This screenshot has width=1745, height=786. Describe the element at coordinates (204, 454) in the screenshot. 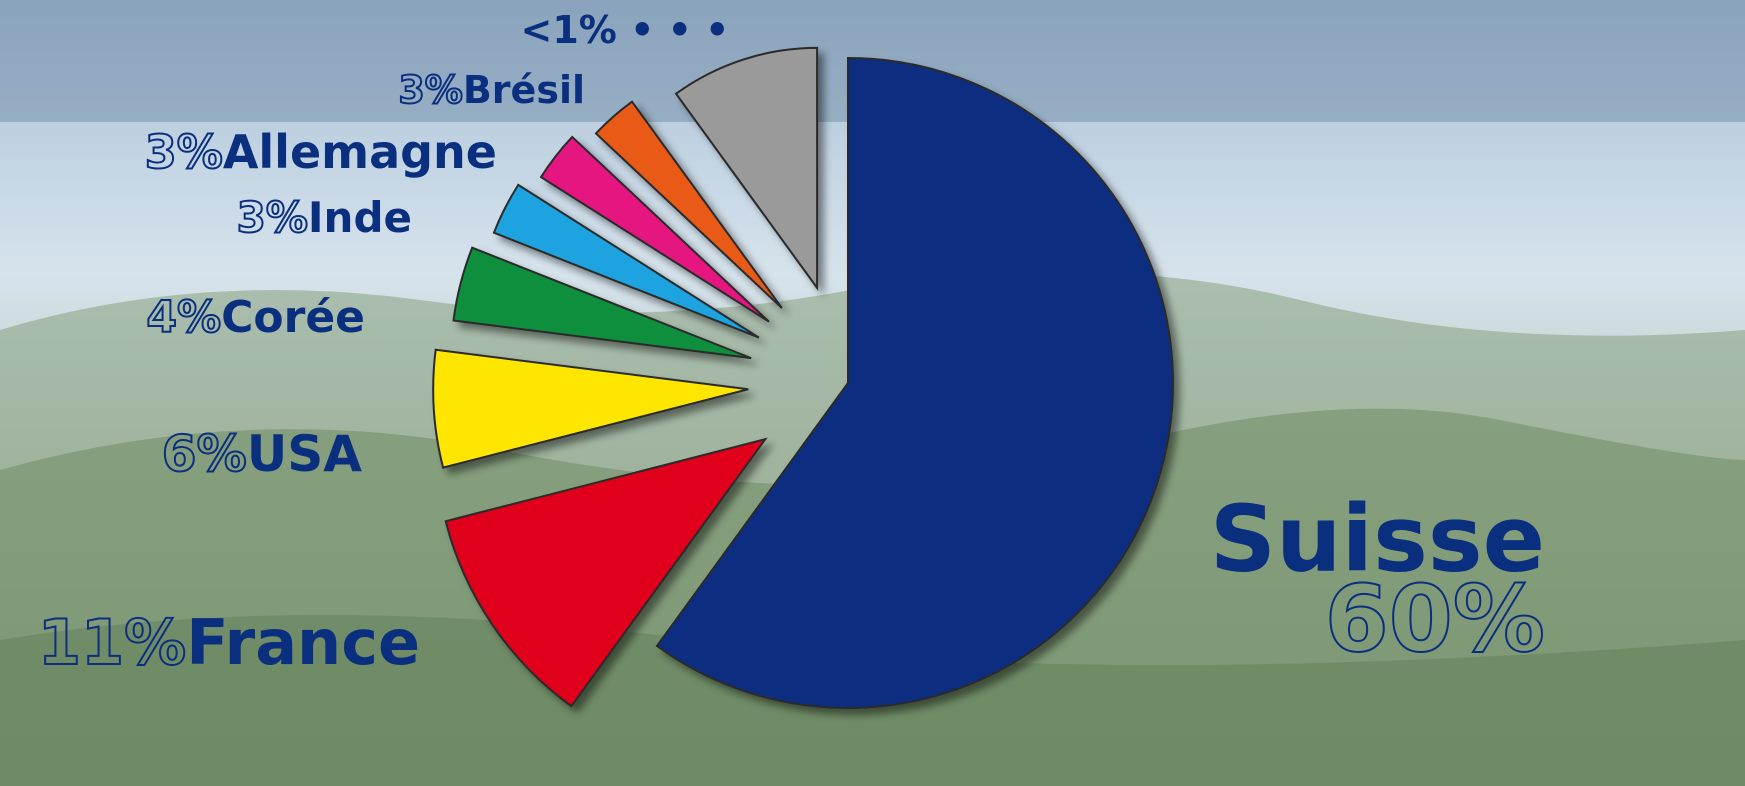

I see `value-label: 6%` at that location.